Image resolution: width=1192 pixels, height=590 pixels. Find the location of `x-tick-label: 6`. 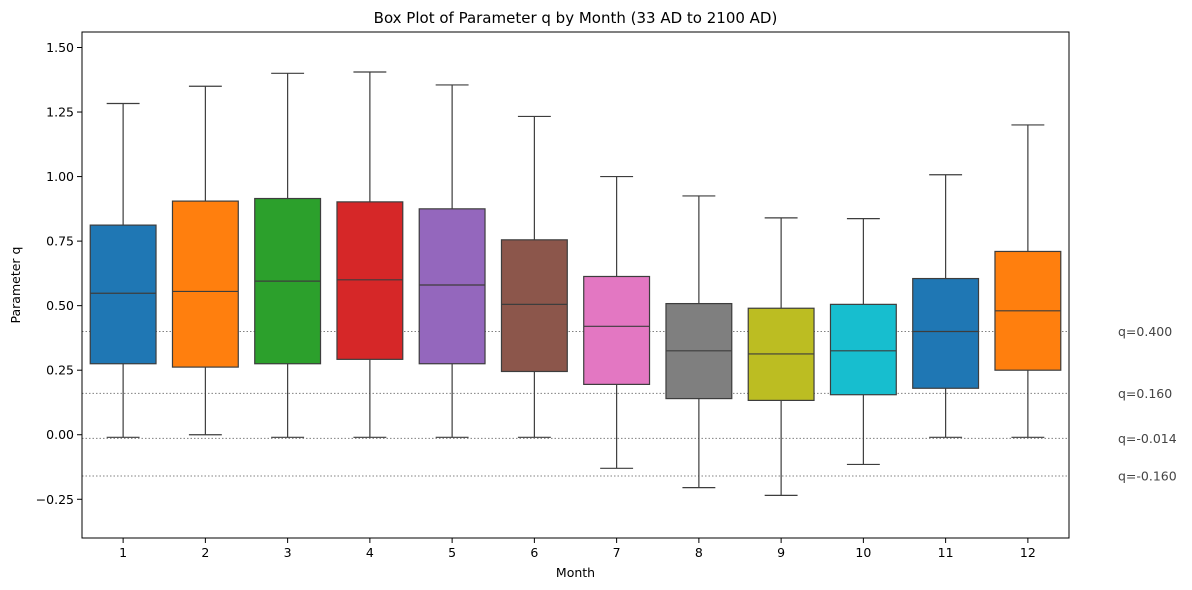

x-tick-label: 6 is located at coordinates (534, 552).